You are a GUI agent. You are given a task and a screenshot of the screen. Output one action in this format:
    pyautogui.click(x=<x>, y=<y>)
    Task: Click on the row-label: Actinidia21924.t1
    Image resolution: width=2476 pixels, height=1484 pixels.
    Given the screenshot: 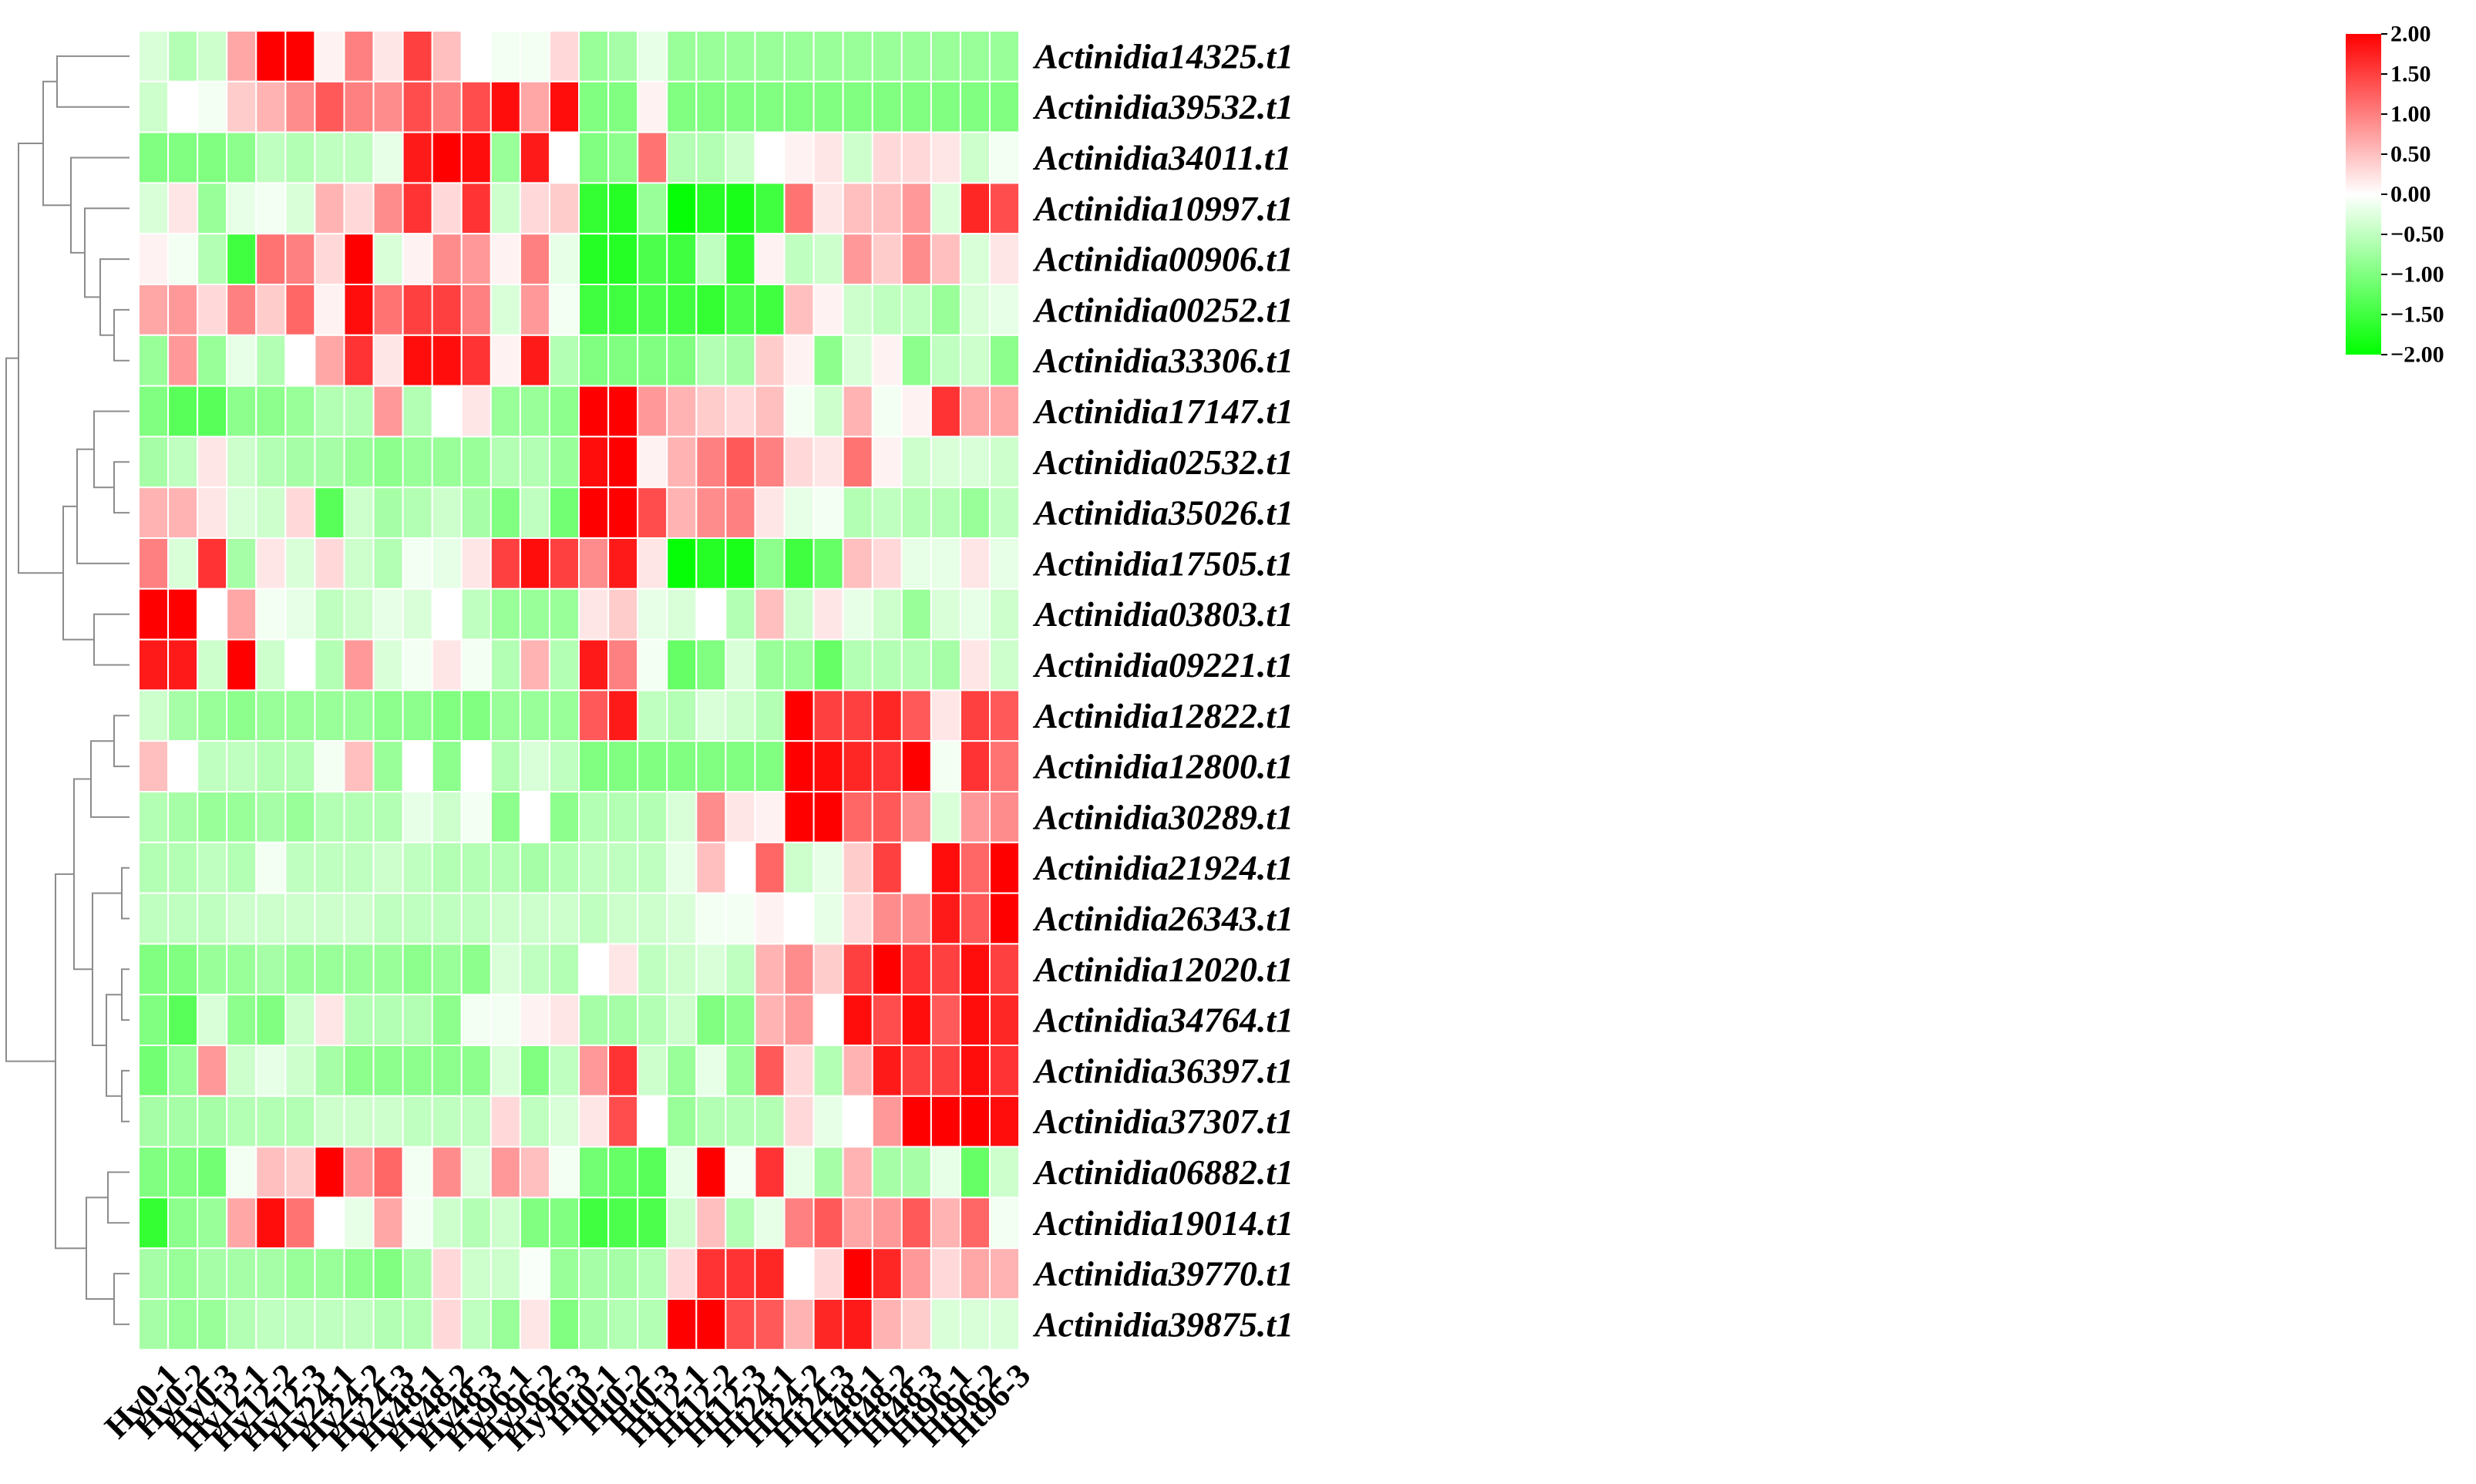 What is the action you would take?
    pyautogui.click(x=1163, y=868)
    